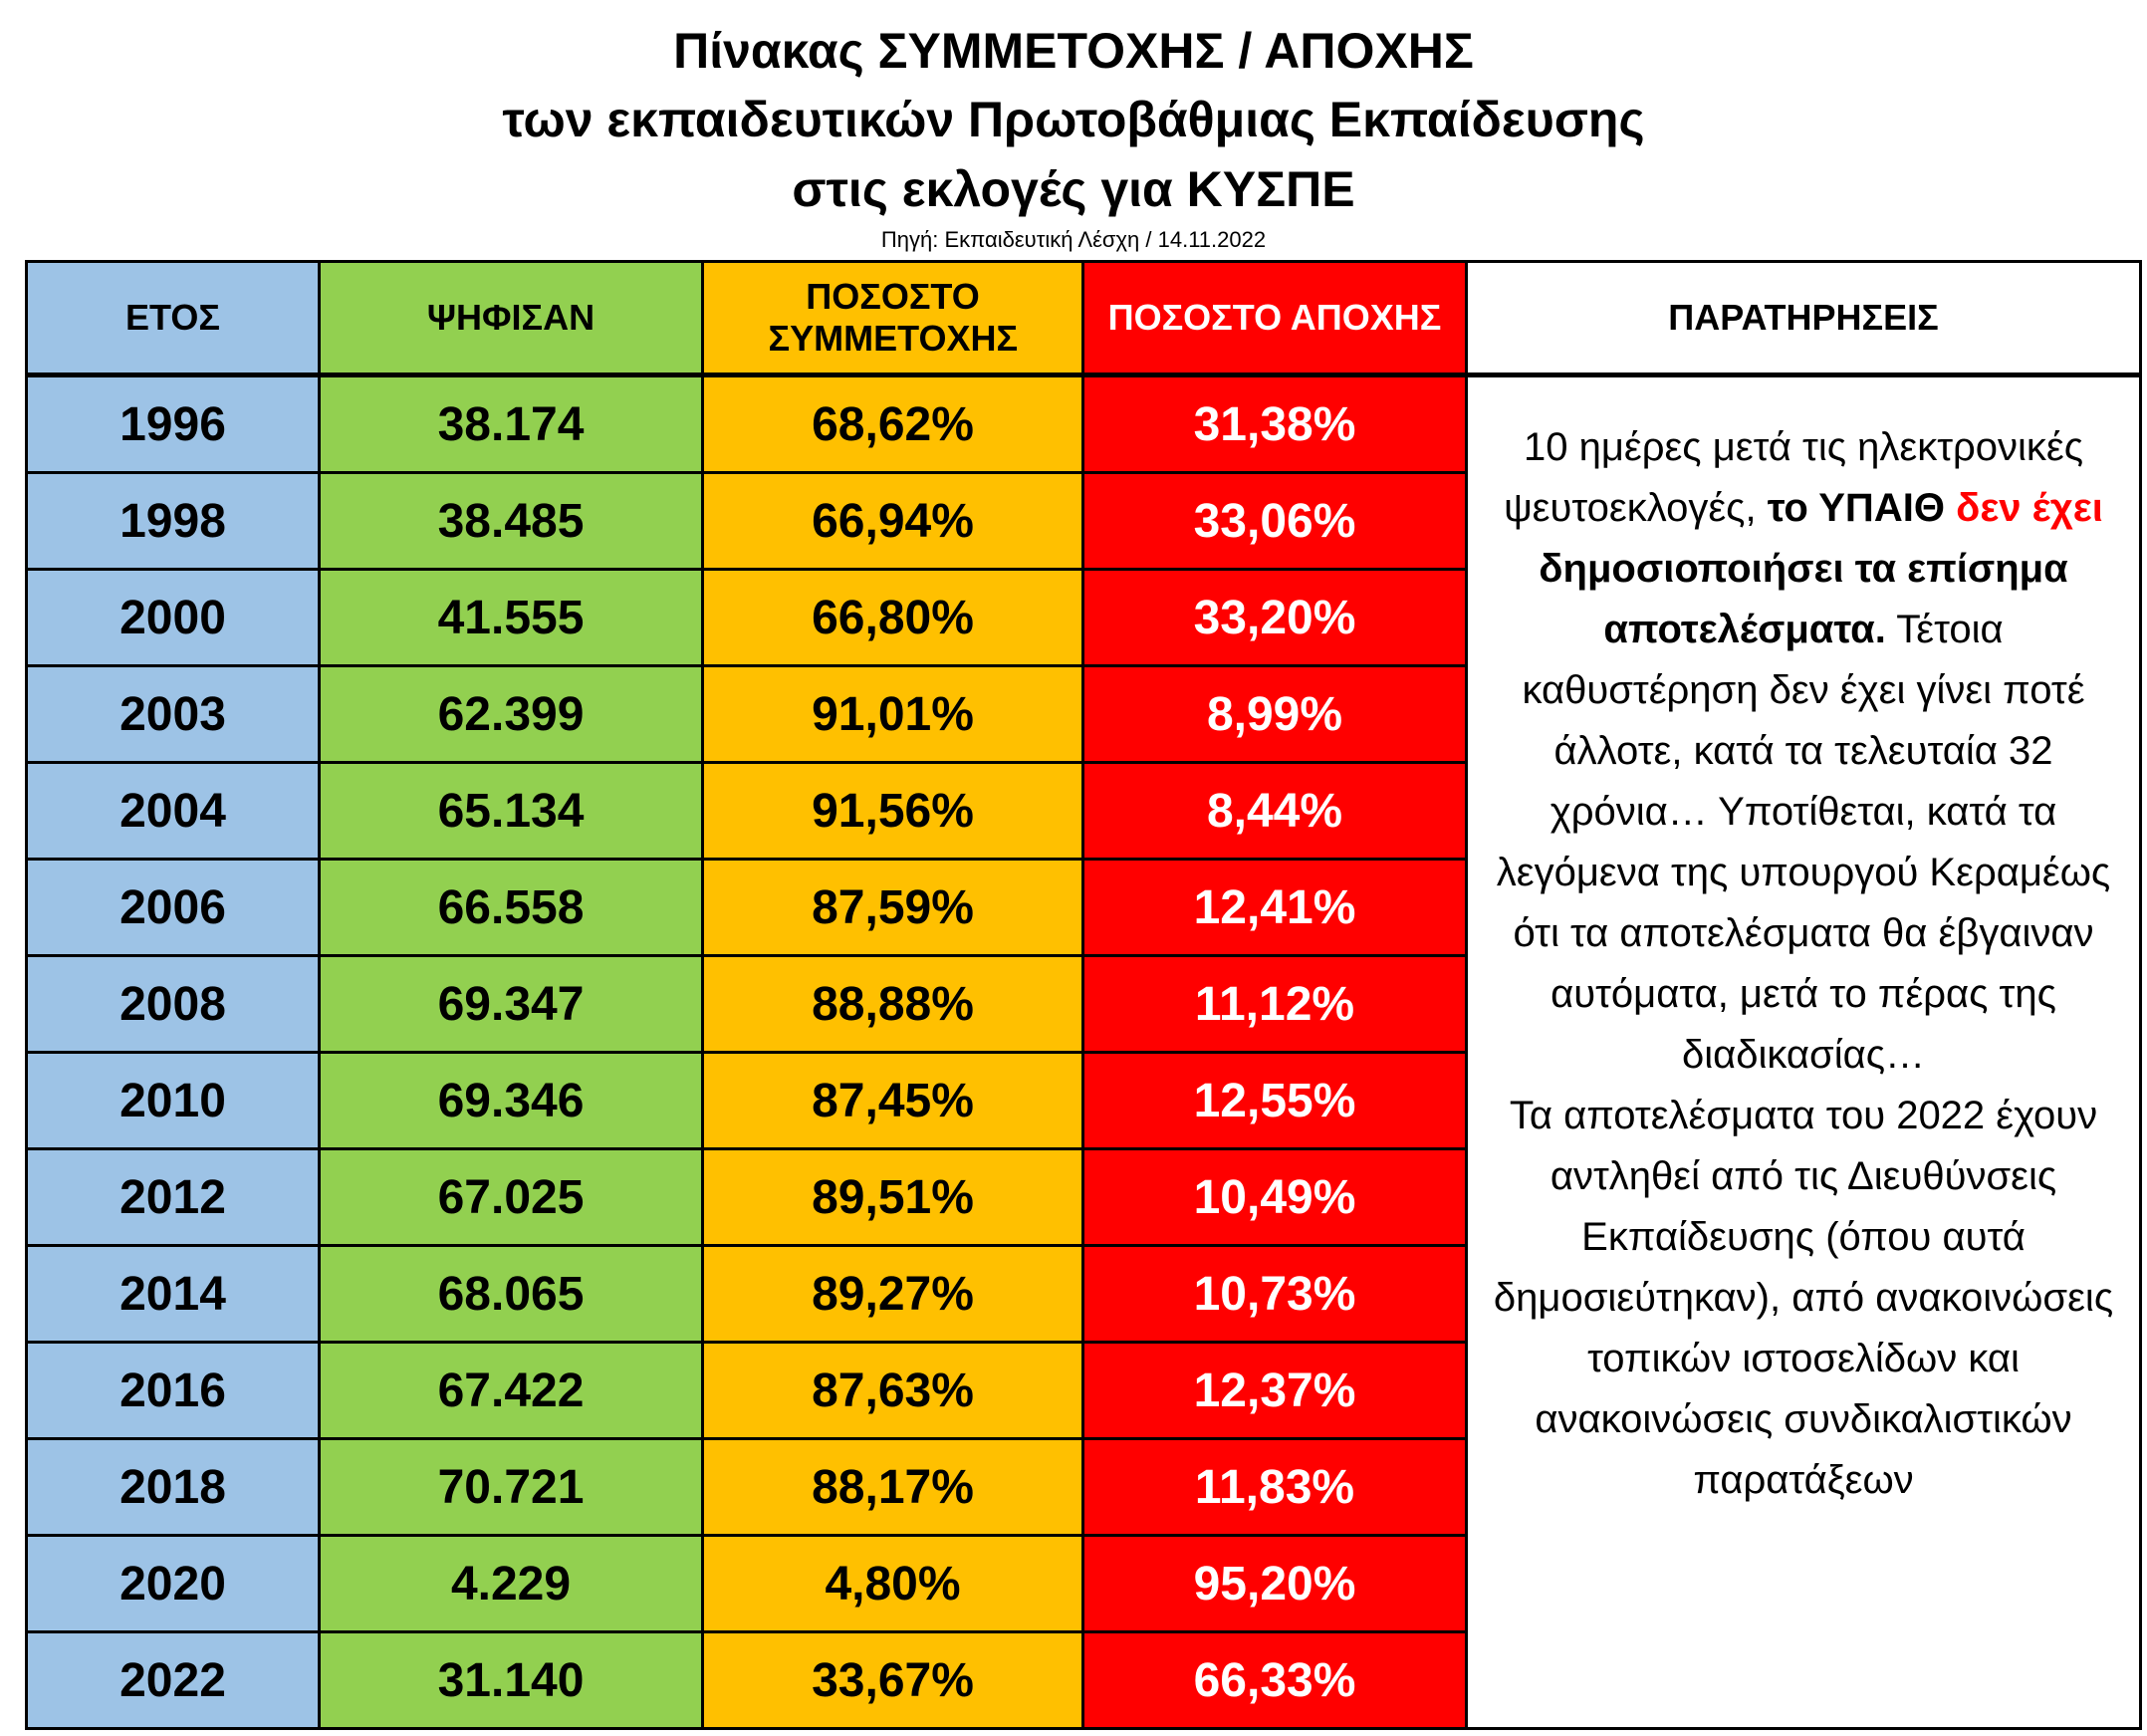 The width and height of the screenshot is (2147, 1736). Describe the element at coordinates (892, 423) in the screenshot. I see `cell-participation: 68,62%` at that location.